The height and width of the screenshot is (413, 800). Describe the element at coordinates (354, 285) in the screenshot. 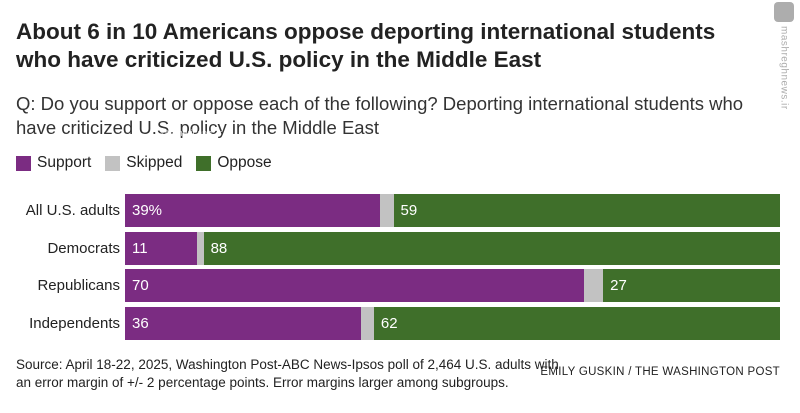

I see `bar-segment-support: 70` at that location.